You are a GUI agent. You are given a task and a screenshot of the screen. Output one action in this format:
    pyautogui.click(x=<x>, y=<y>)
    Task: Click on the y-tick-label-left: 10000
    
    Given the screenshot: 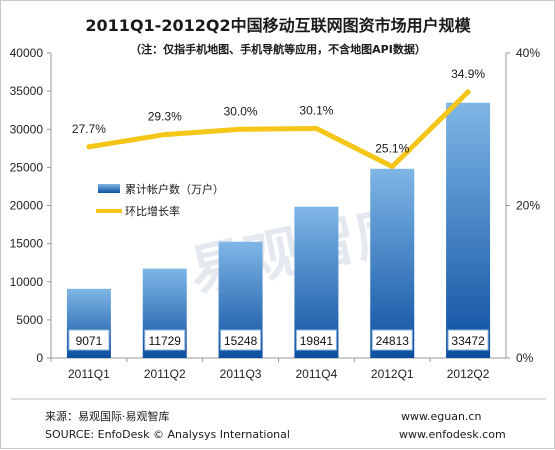 What is the action you would take?
    pyautogui.click(x=27, y=282)
    